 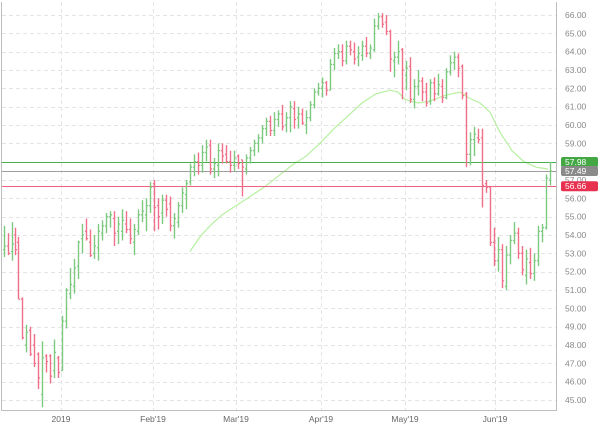 I want to click on level-lower-badge: 56.66, so click(x=579, y=186).